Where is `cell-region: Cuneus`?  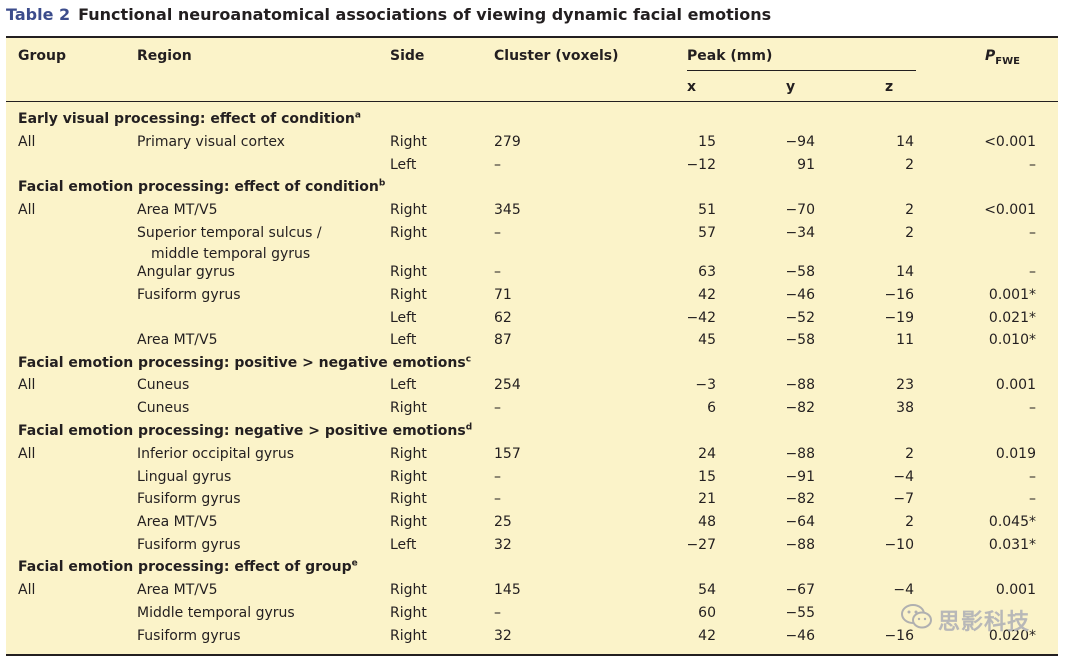
cell-region: Cuneus is located at coordinates (163, 408).